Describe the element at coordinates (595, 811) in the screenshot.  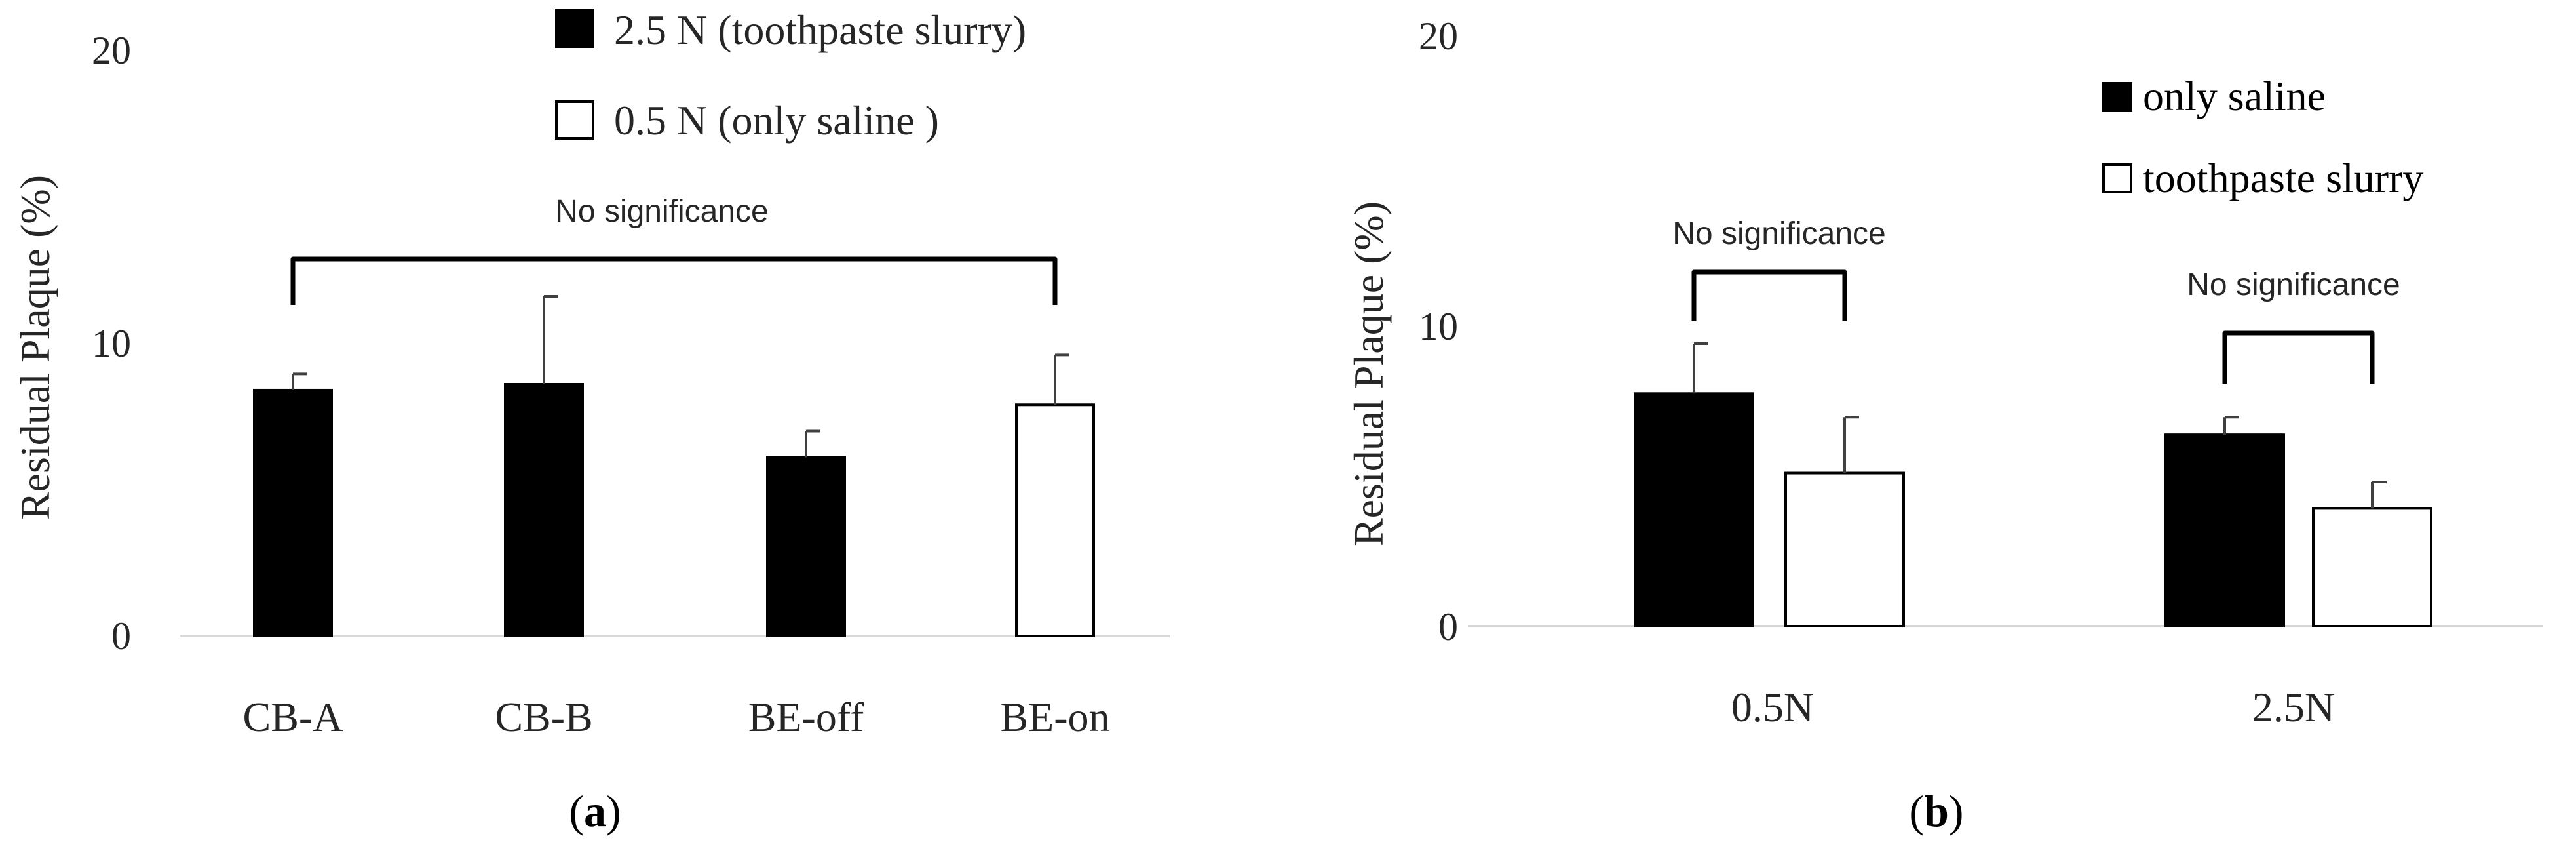
I see `panel-a-caption: (a)` at that location.